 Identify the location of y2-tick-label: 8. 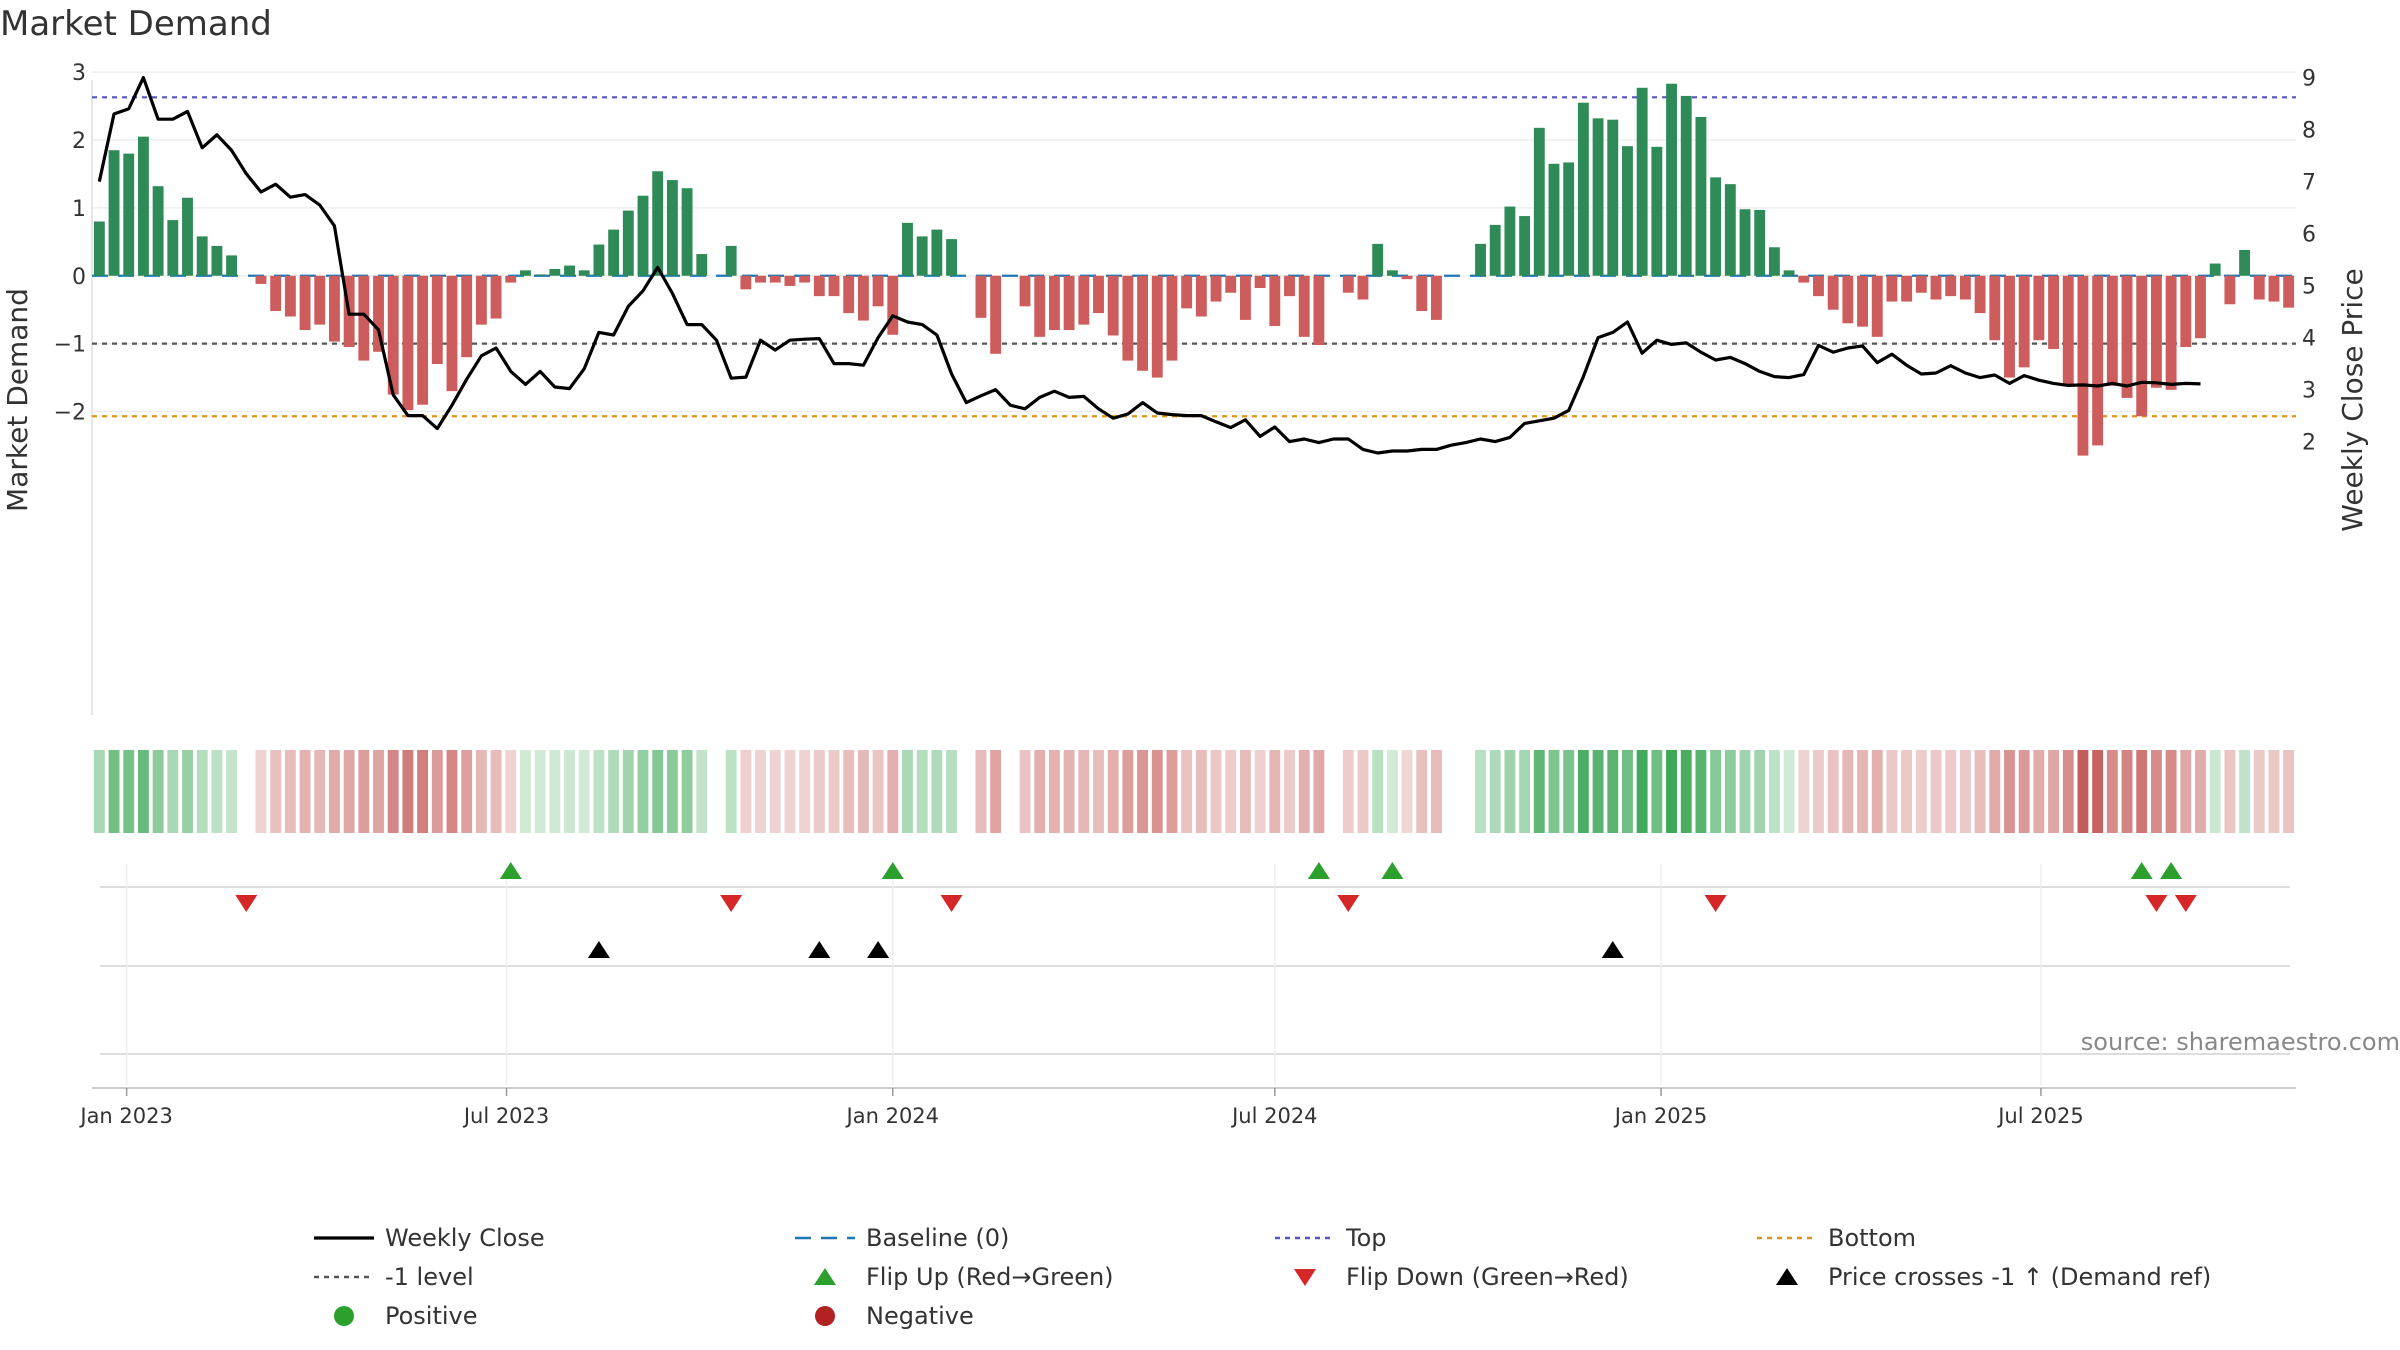
(2309, 131).